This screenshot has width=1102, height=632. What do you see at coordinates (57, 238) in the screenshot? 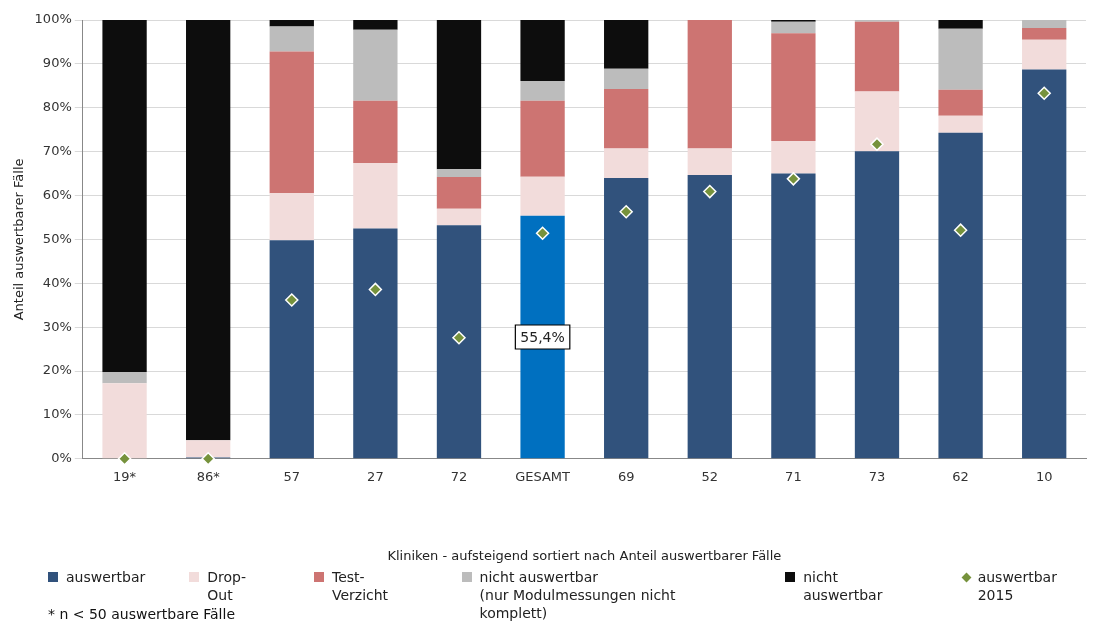
I see `y-tick-label: 50%` at bounding box center [57, 238].